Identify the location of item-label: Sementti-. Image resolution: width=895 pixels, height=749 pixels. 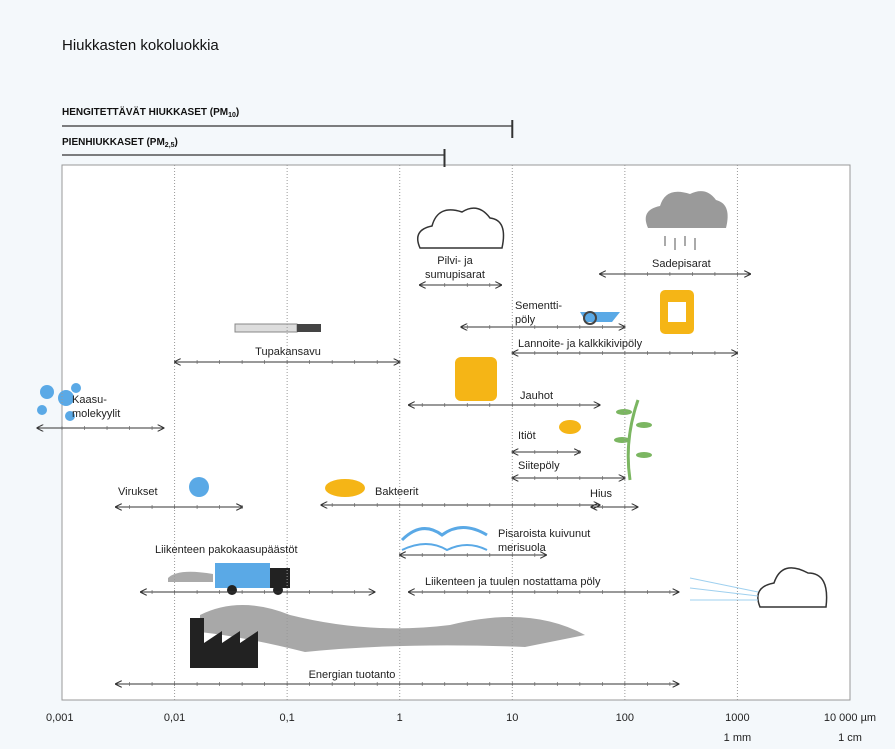
(538, 306).